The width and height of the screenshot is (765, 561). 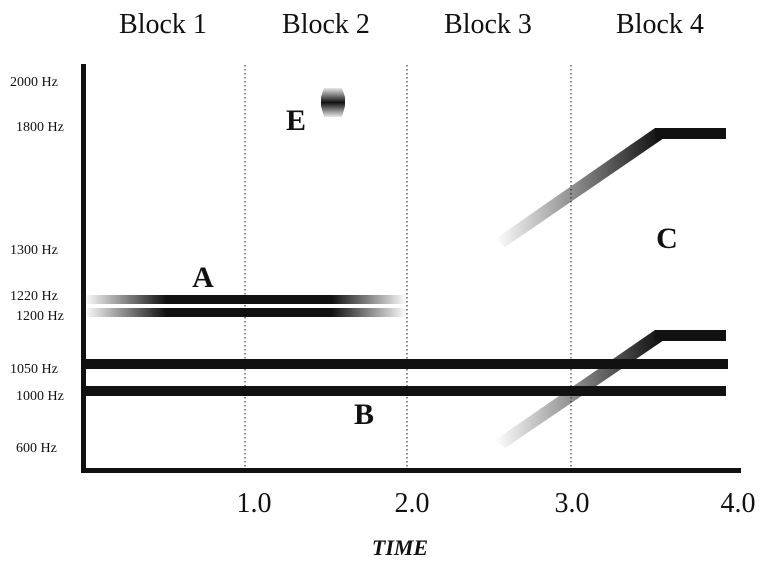 I want to click on freq-label-600: 600 Hz, so click(x=36, y=448).